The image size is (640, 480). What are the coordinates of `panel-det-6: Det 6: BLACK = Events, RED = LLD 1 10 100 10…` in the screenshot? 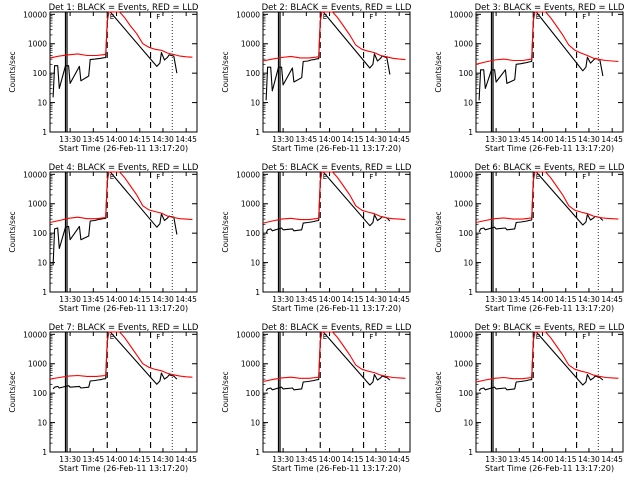 It's located at (529, 238).